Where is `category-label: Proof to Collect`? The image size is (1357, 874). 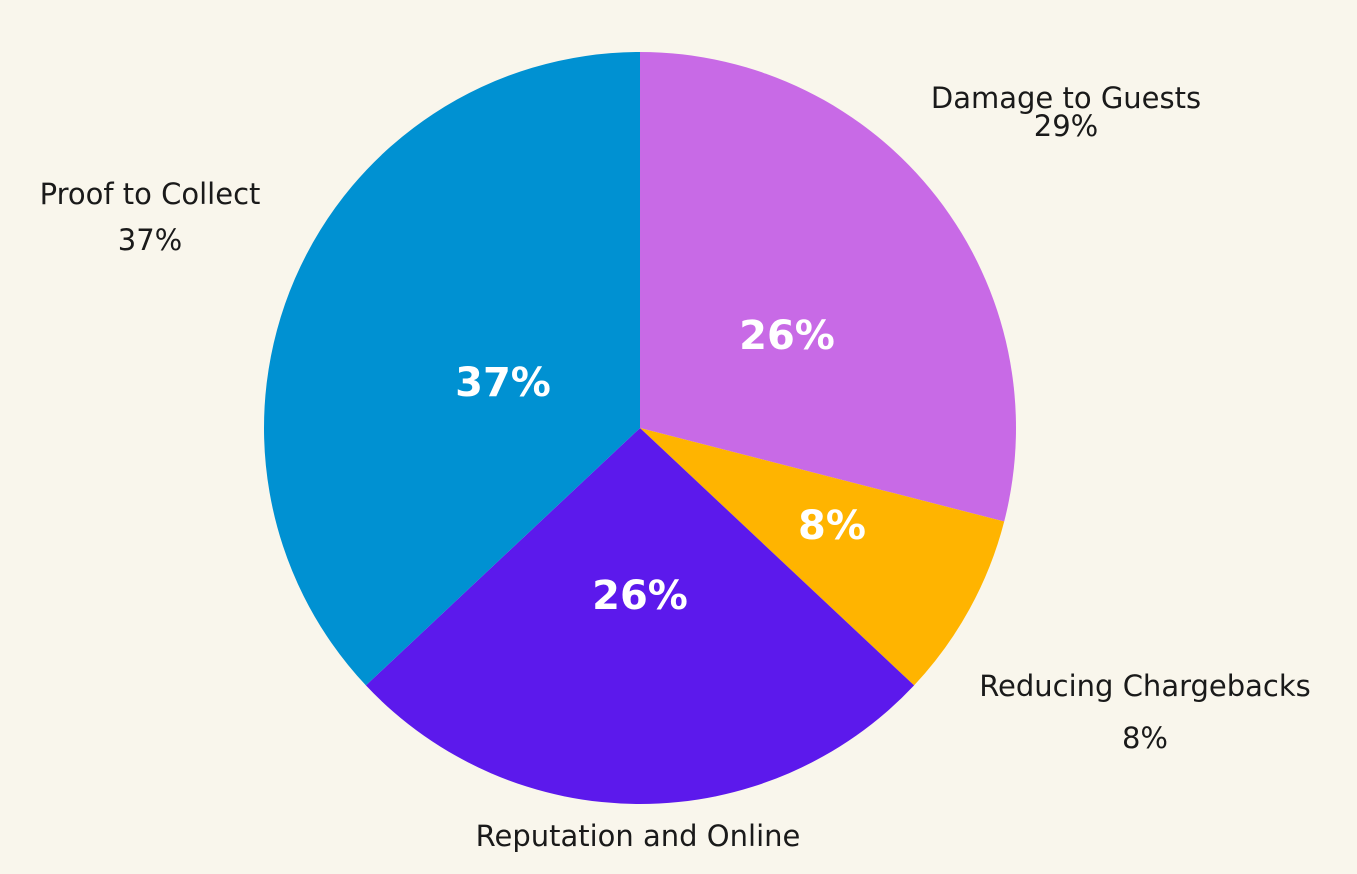
category-label: Proof to Collect is located at coordinates (150, 194).